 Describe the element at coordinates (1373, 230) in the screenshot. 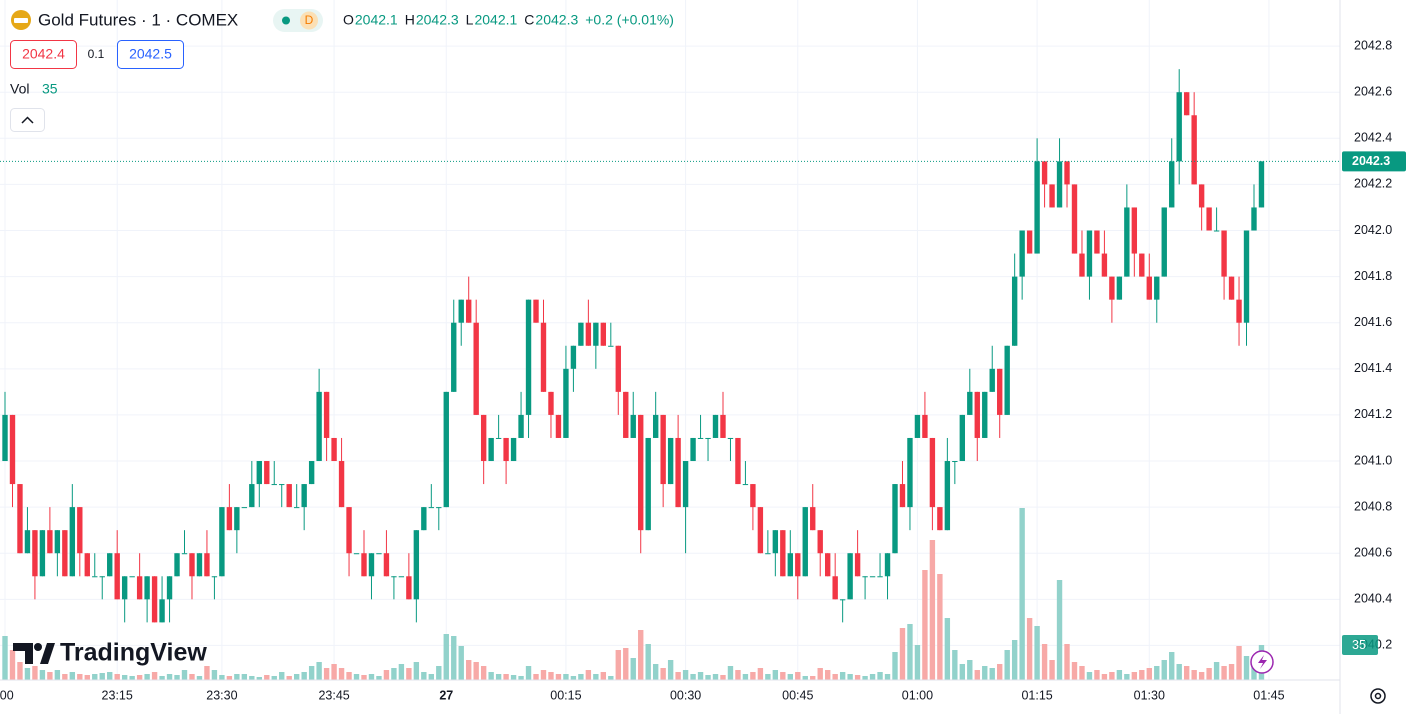

I see `y-tick-label: 2042.0` at that location.